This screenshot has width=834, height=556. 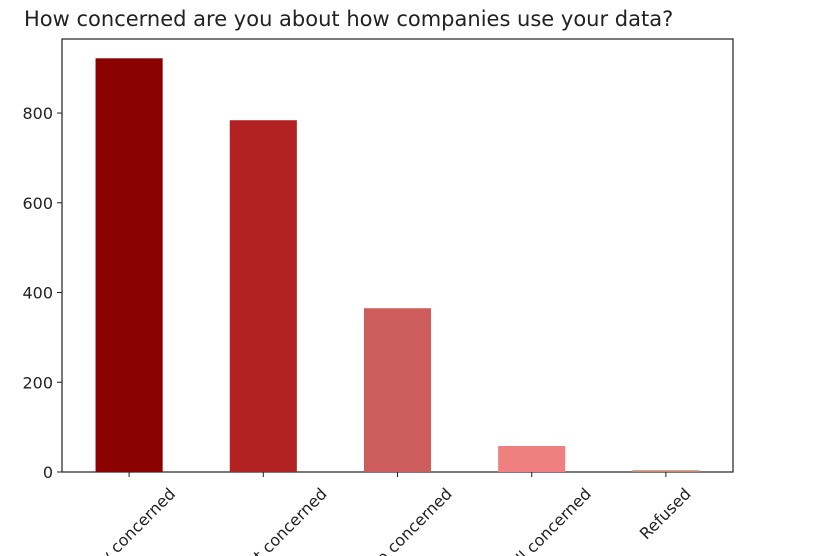 I want to click on x-tick-label: Not too concerned, so click(x=397, y=520).